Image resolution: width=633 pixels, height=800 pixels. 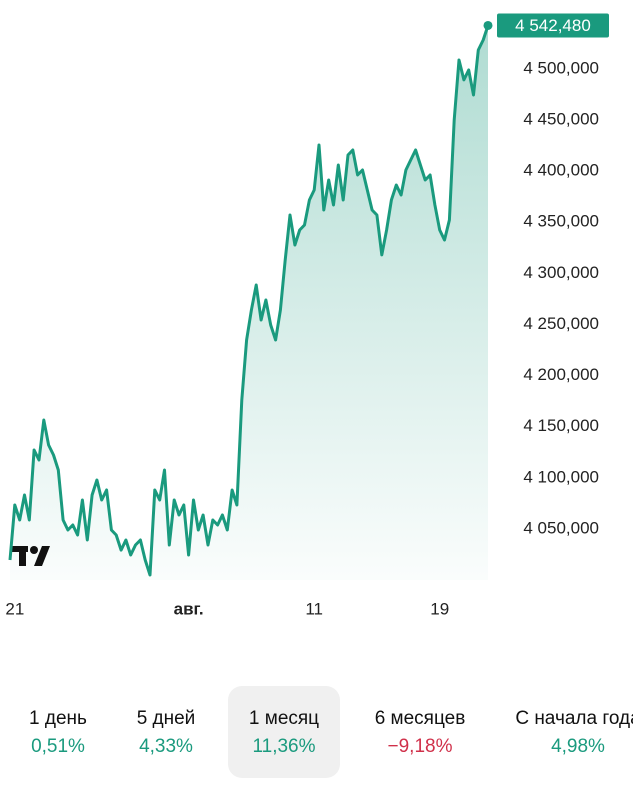 I want to click on period-label: 1 месяц, so click(x=284, y=718).